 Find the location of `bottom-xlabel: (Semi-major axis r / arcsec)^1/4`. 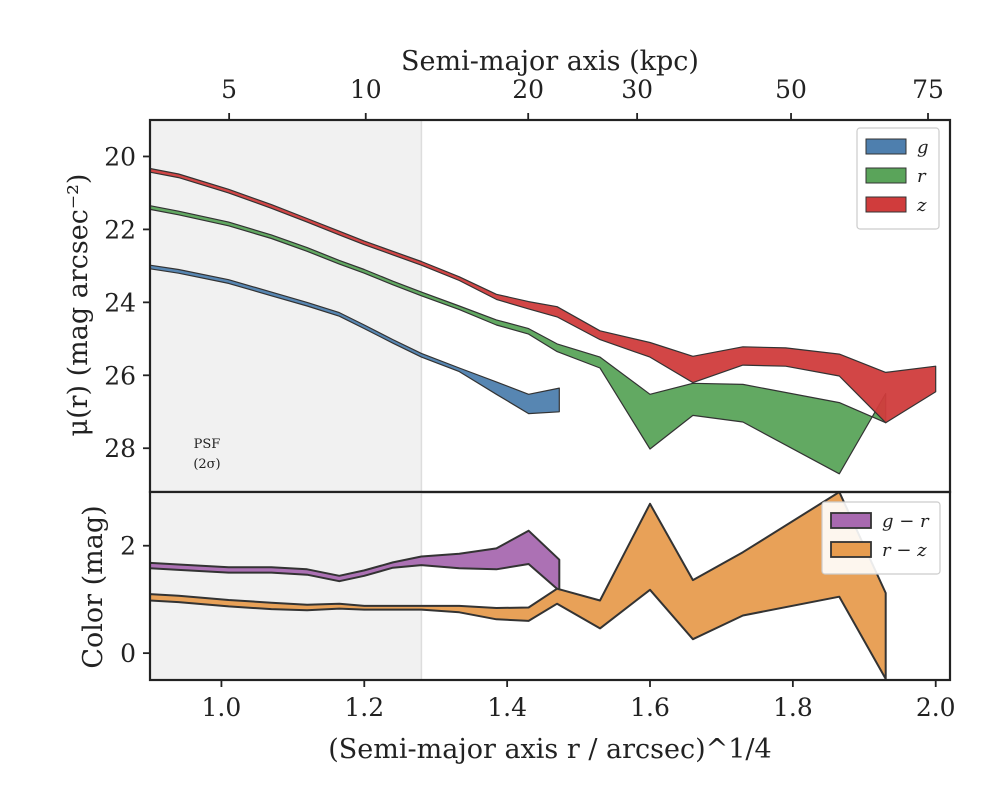

bottom-xlabel: (Semi-major axis r / arcsec)^1/4 is located at coordinates (549, 749).